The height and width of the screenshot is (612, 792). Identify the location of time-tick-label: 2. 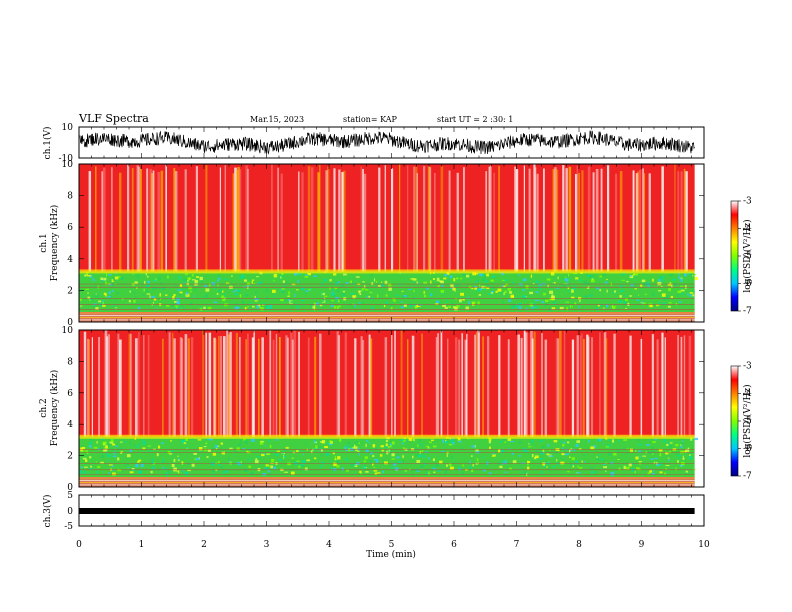
(204, 545).